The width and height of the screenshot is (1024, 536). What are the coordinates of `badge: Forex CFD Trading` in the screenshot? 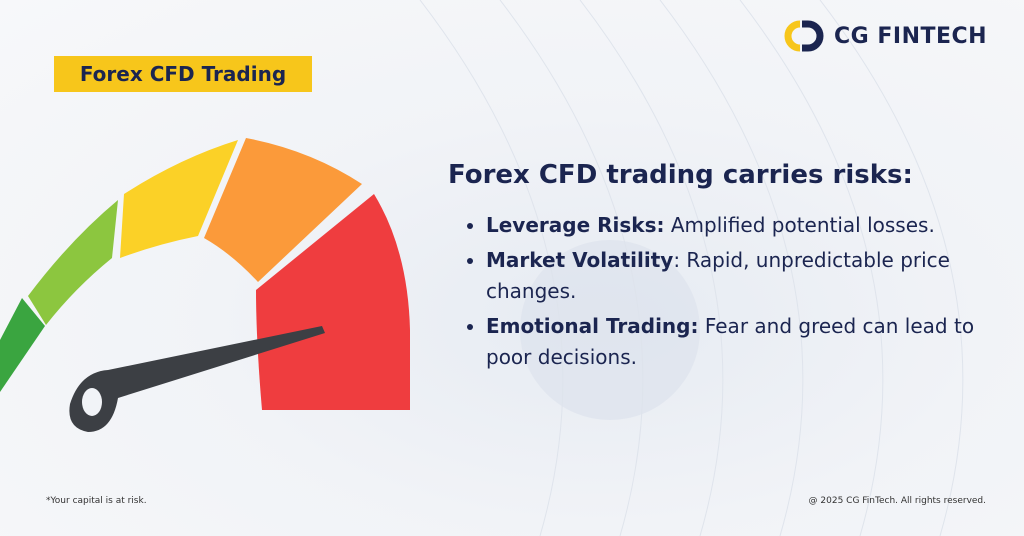 It's located at (183, 74).